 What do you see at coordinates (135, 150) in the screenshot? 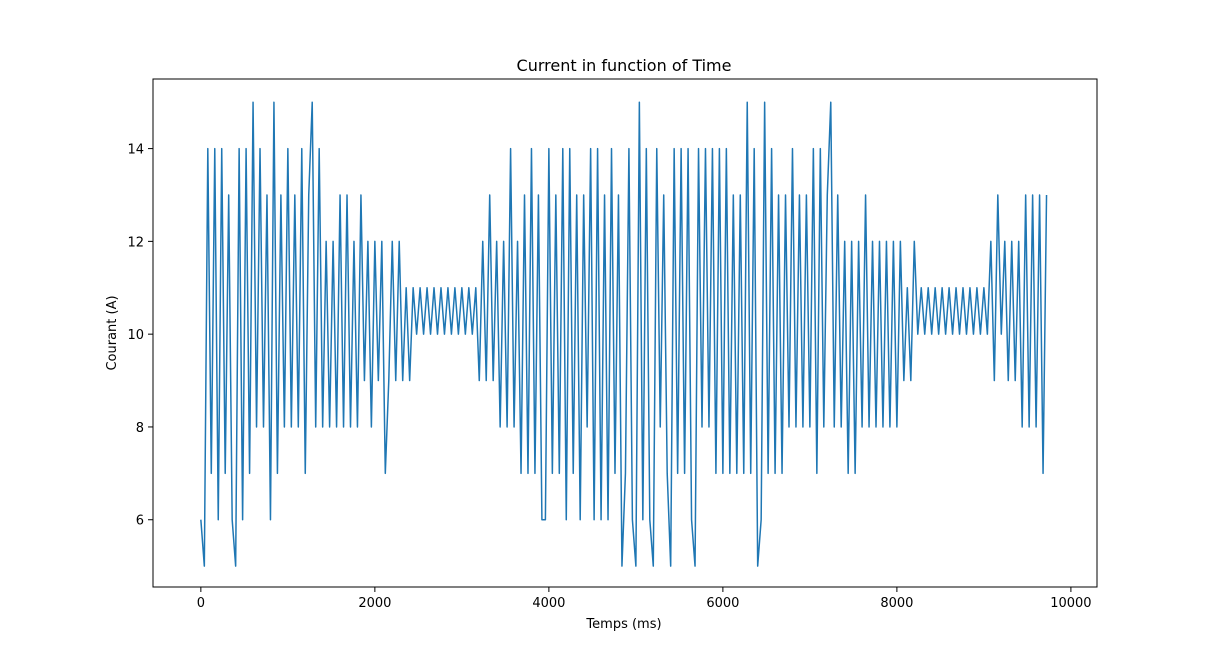
I see `y-tick-label: 14` at bounding box center [135, 150].